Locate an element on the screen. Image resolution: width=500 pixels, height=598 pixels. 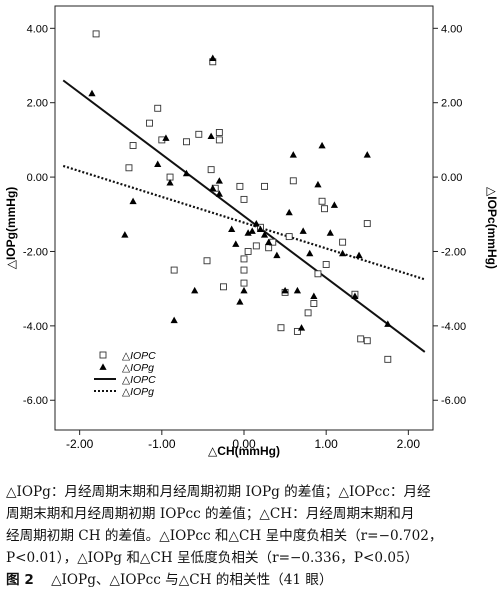
x-axis: -2.00 -1.00 0.00 1.00 2.00 is located at coordinates (243, 440).